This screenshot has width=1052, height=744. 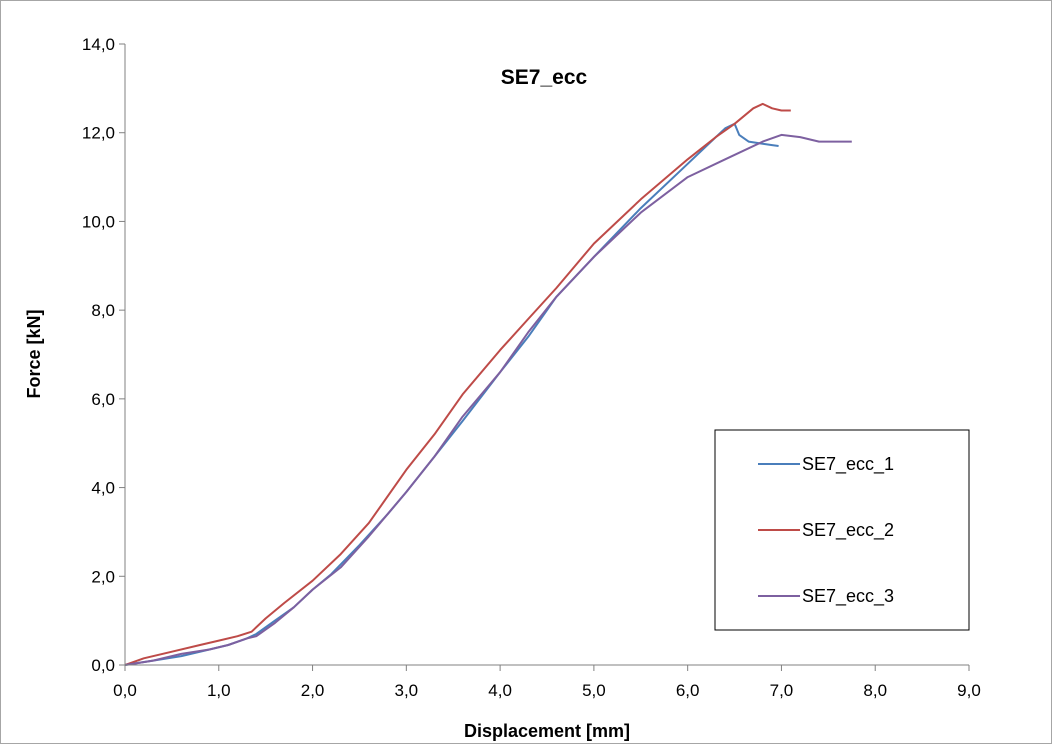 I want to click on y-tick-label: 8,0, so click(x=103, y=310).